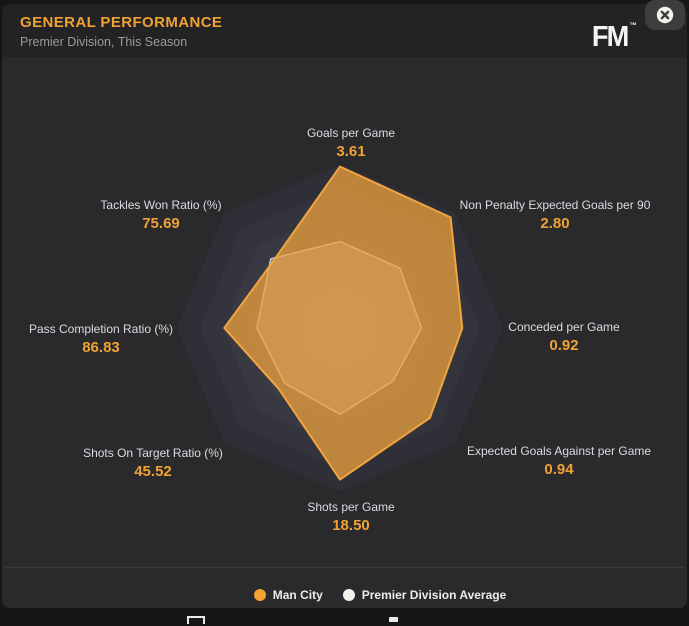 The height and width of the screenshot is (626, 689). Describe the element at coordinates (348, 595) in the screenshot. I see `league-average-swatch-icon` at that location.